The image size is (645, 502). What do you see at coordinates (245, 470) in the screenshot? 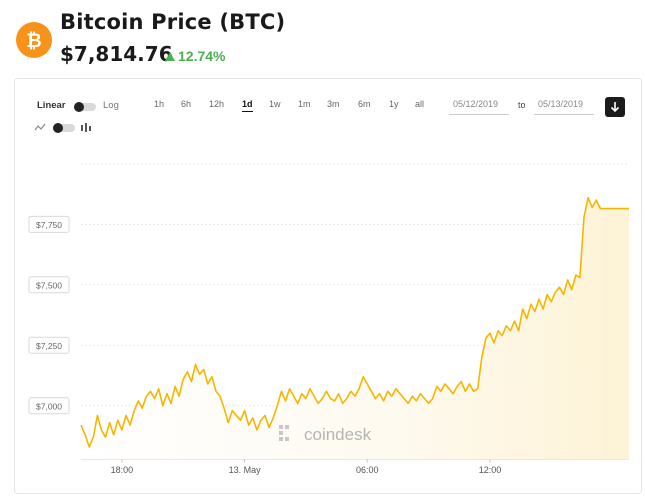
I see `x-tick-label: 13. May` at bounding box center [245, 470].